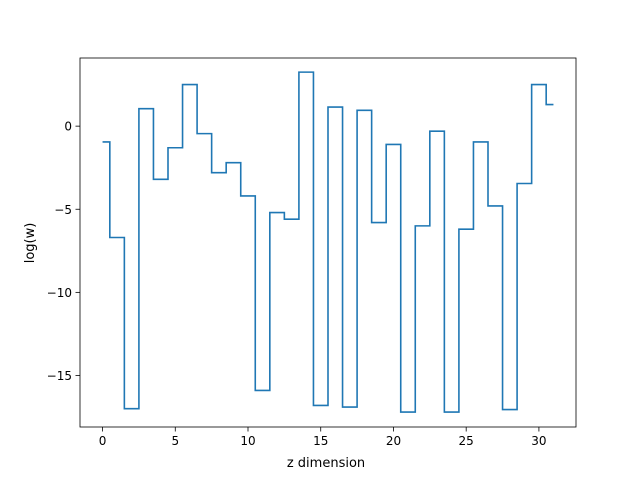 This screenshot has height=484, width=640. Describe the element at coordinates (175, 441) in the screenshot. I see `x-tick-label-5: 5` at that location.